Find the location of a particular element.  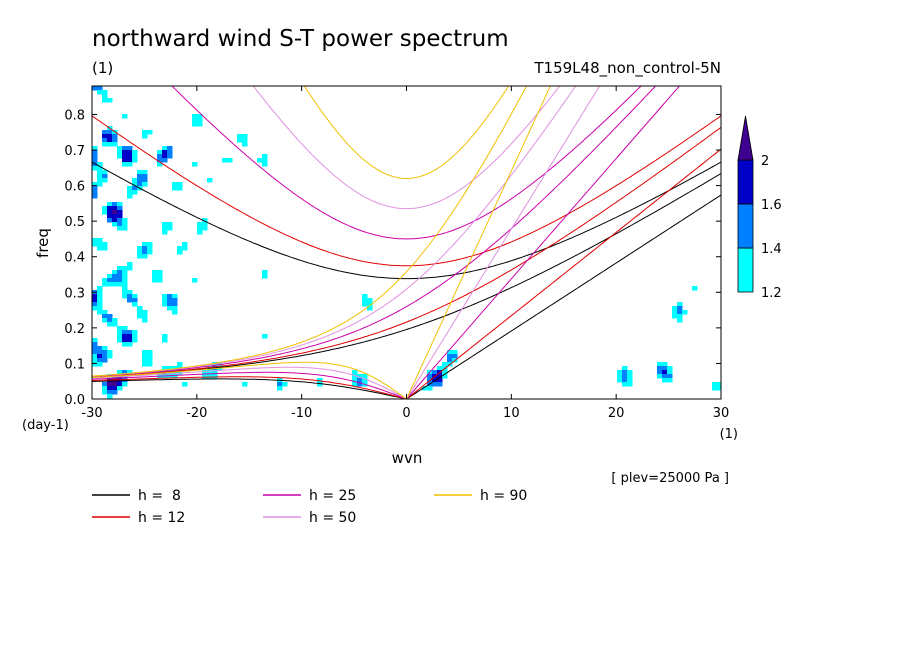

x-tick-label: 10 is located at coordinates (511, 413).